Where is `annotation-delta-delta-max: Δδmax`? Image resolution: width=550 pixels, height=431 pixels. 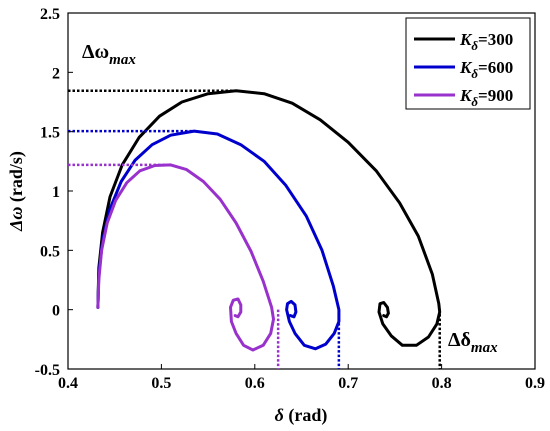
annotation-delta-delta-max: Δδmax is located at coordinates (473, 342).